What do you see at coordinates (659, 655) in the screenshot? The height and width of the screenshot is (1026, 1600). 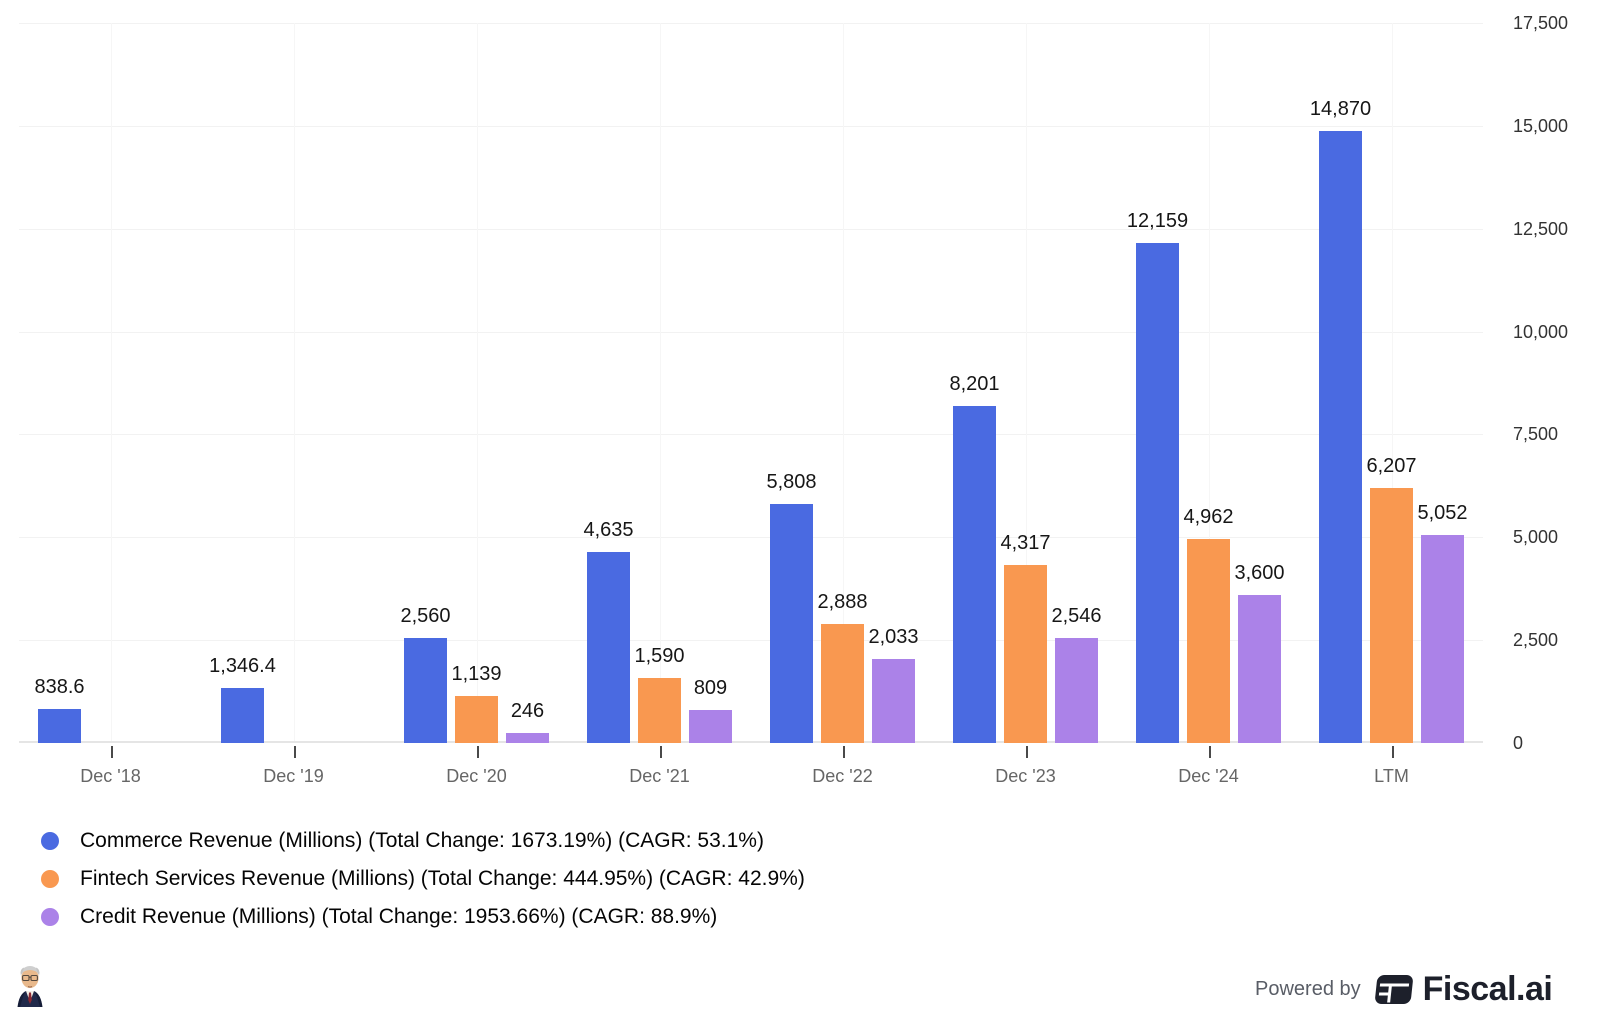 I see `bar-value-label: 1,590` at bounding box center [659, 655].